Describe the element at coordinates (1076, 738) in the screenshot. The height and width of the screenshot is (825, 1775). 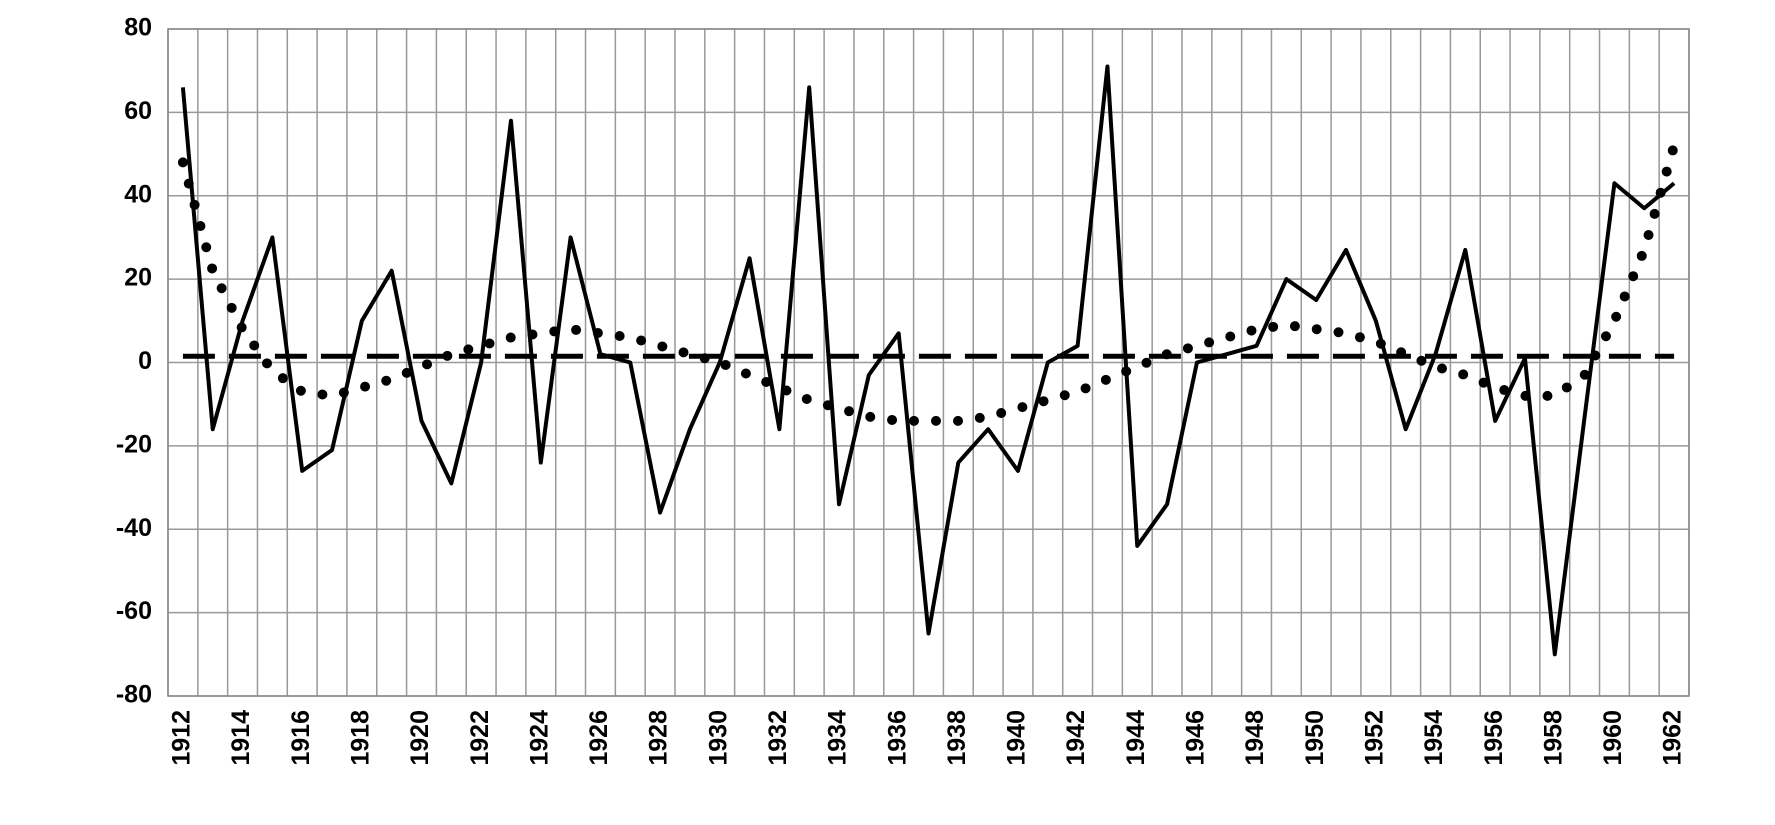
I see `x-tick-label: 1942` at that location.